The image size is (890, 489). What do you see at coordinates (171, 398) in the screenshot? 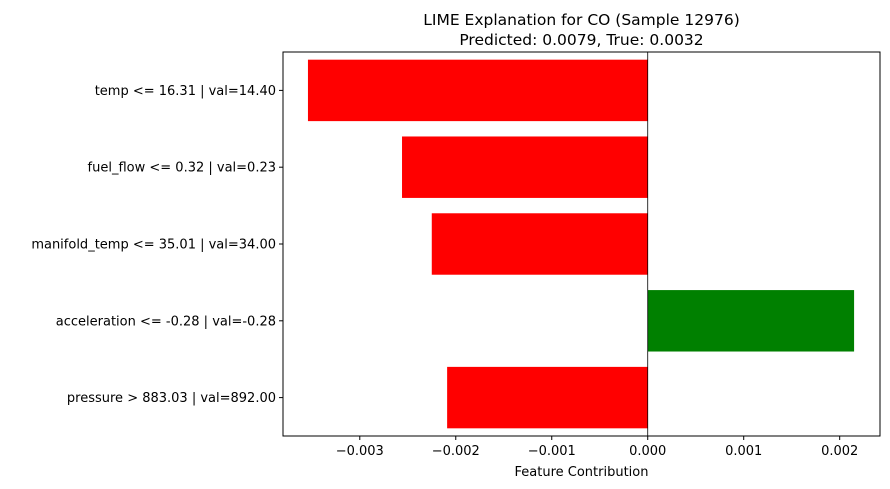
I see `y-tick-label: pressure > 883.03 | val=892.00` at bounding box center [171, 398].